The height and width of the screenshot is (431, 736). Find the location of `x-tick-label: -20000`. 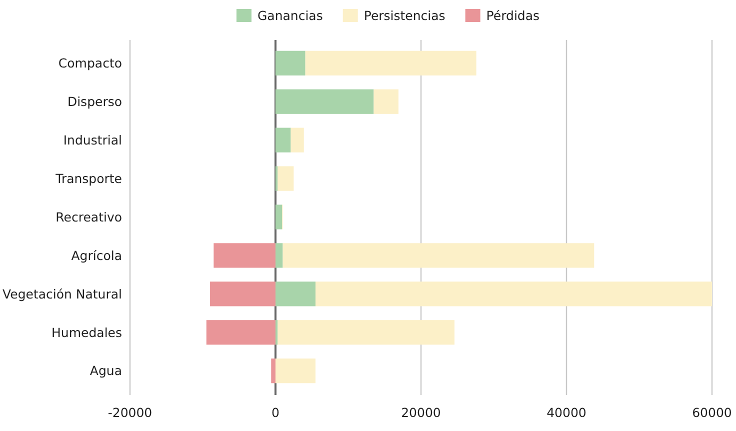

x-tick-label: -20000 is located at coordinates (130, 412).